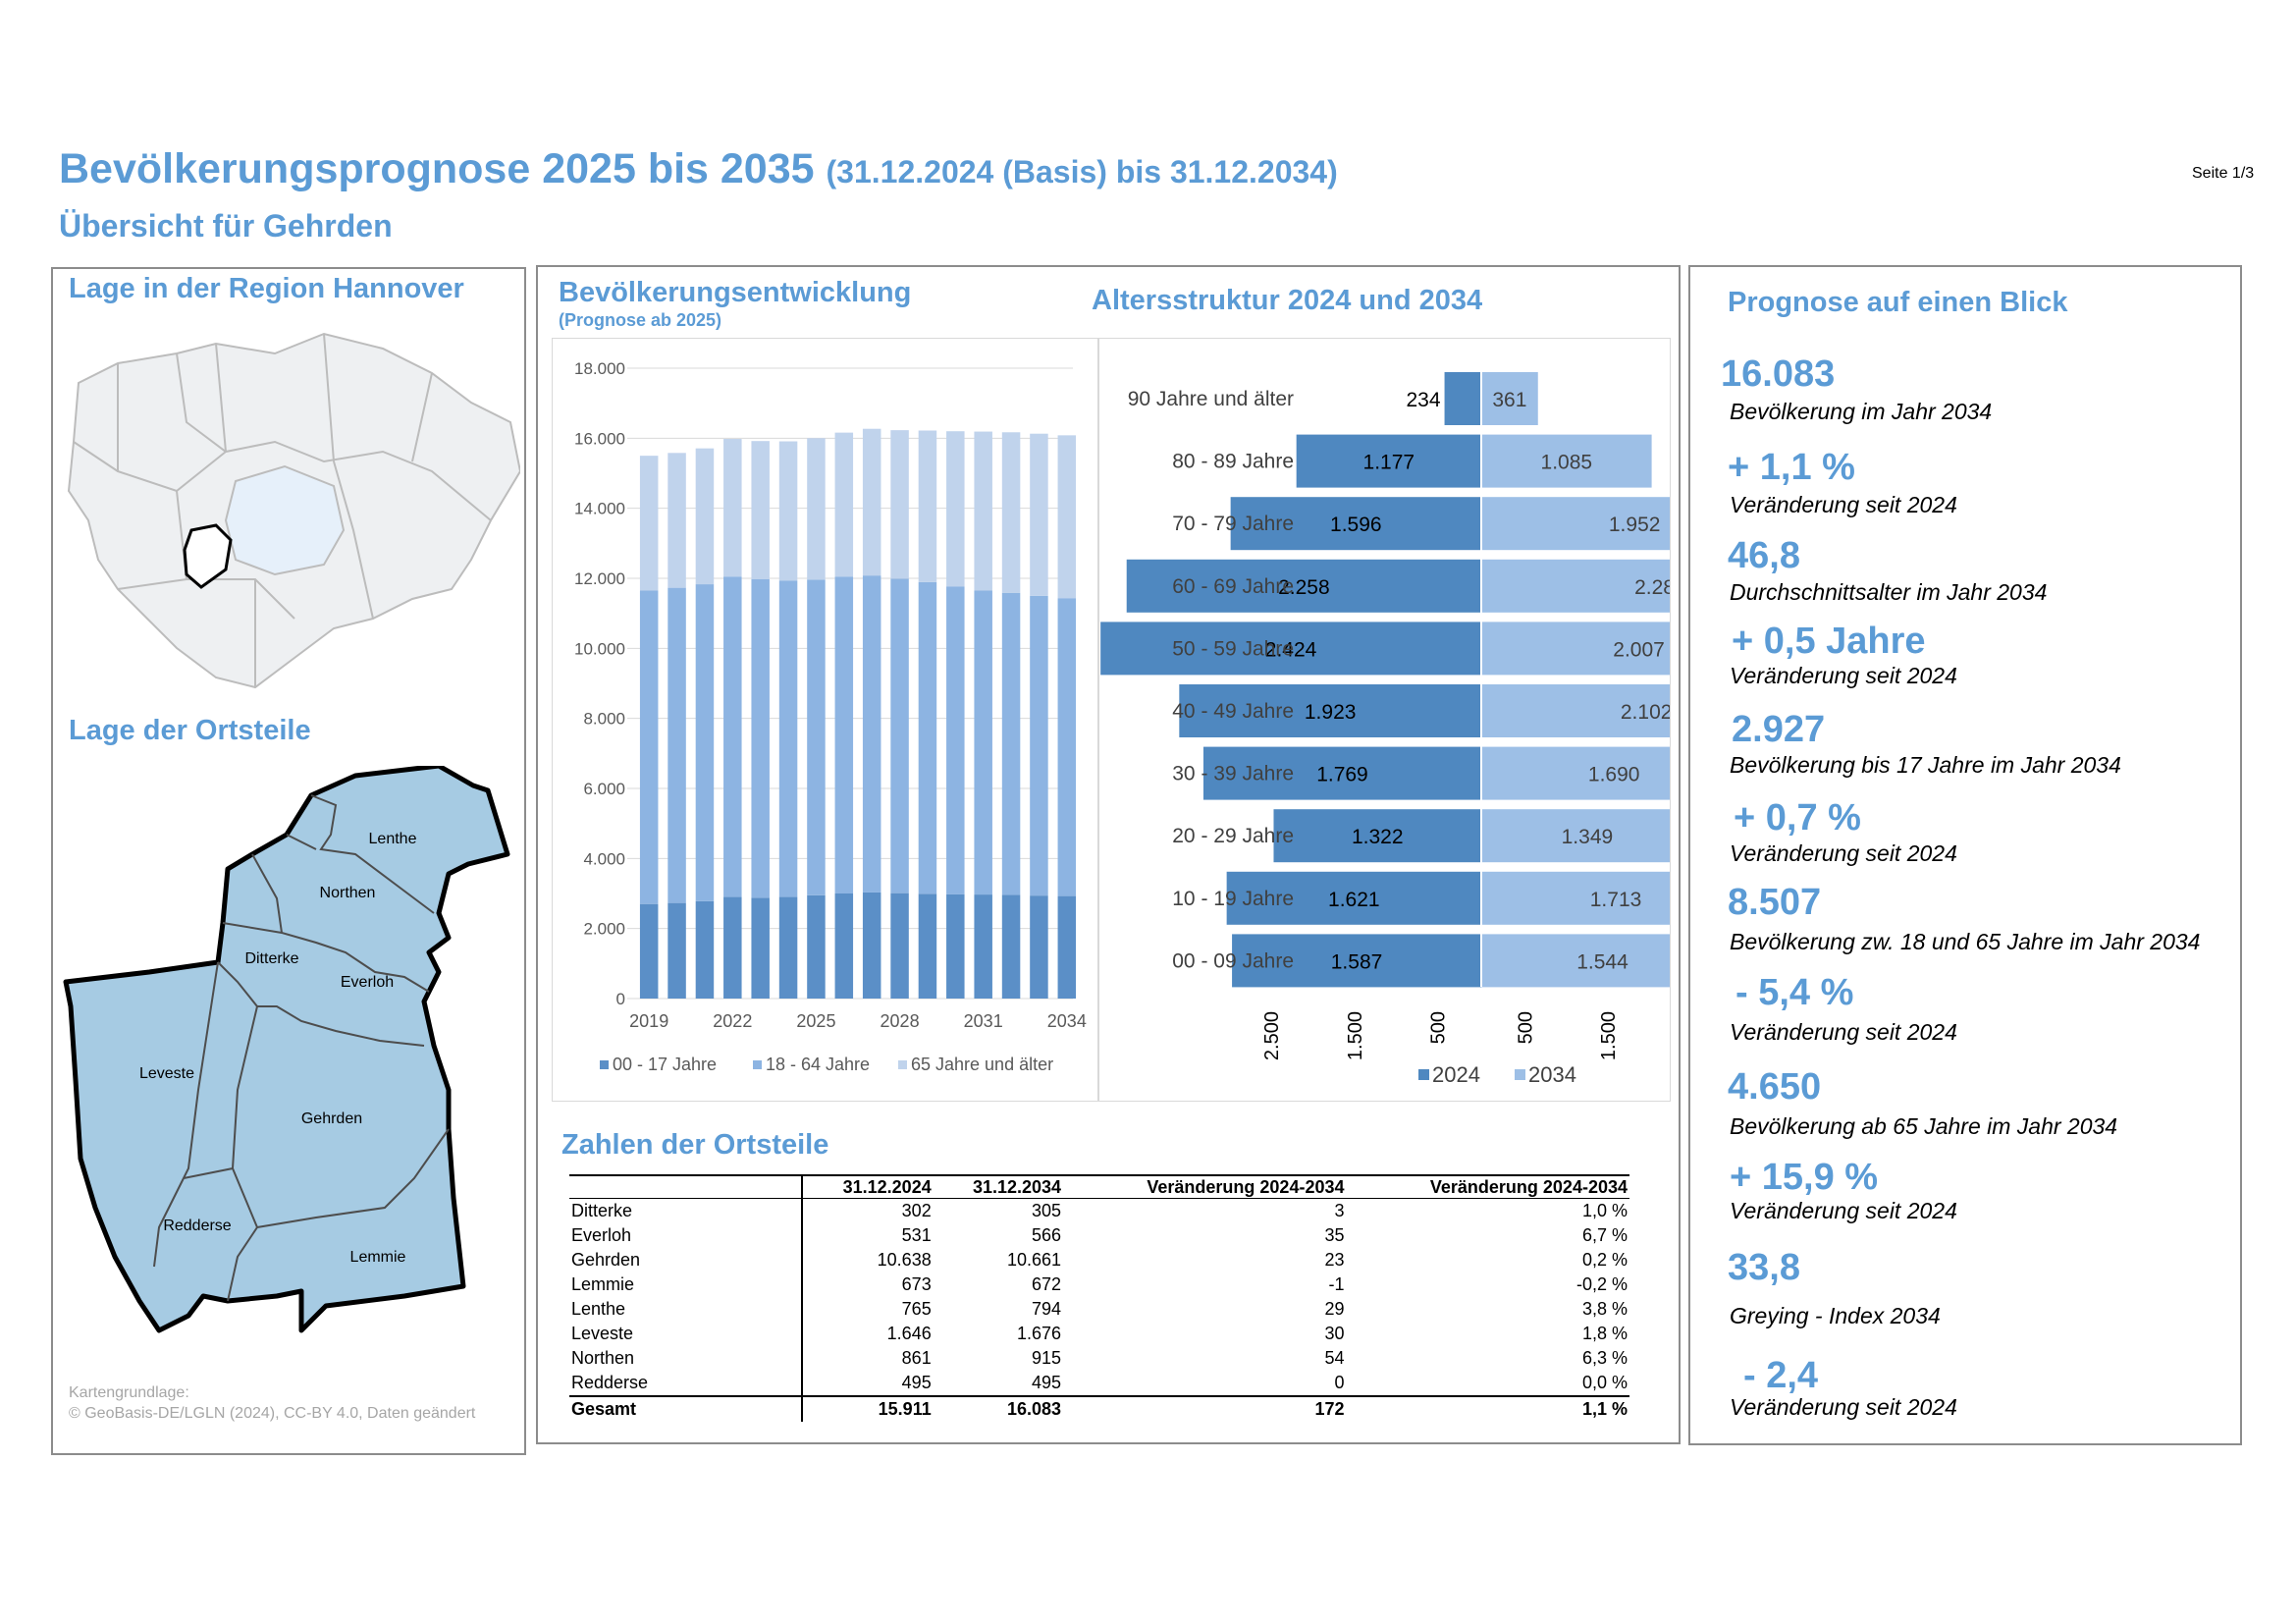  I want to click on table-cell-value: 305, so click(1047, 1210).